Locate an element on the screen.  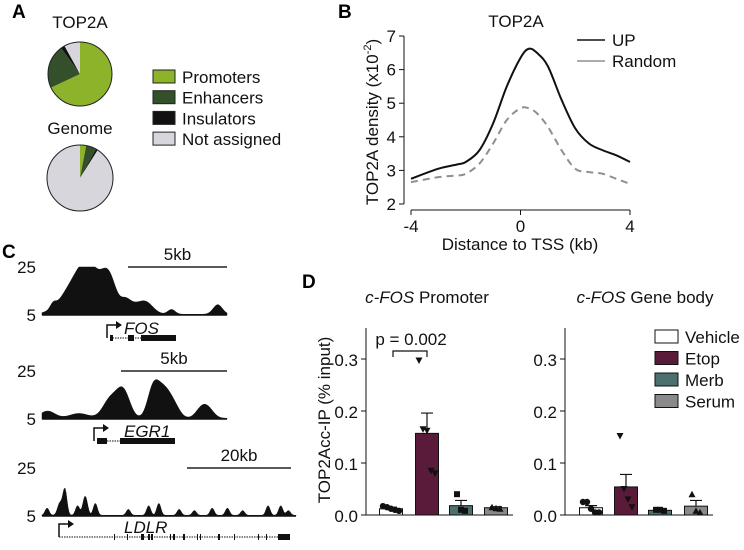
legend-label-up: UP is located at coordinates (624, 40).